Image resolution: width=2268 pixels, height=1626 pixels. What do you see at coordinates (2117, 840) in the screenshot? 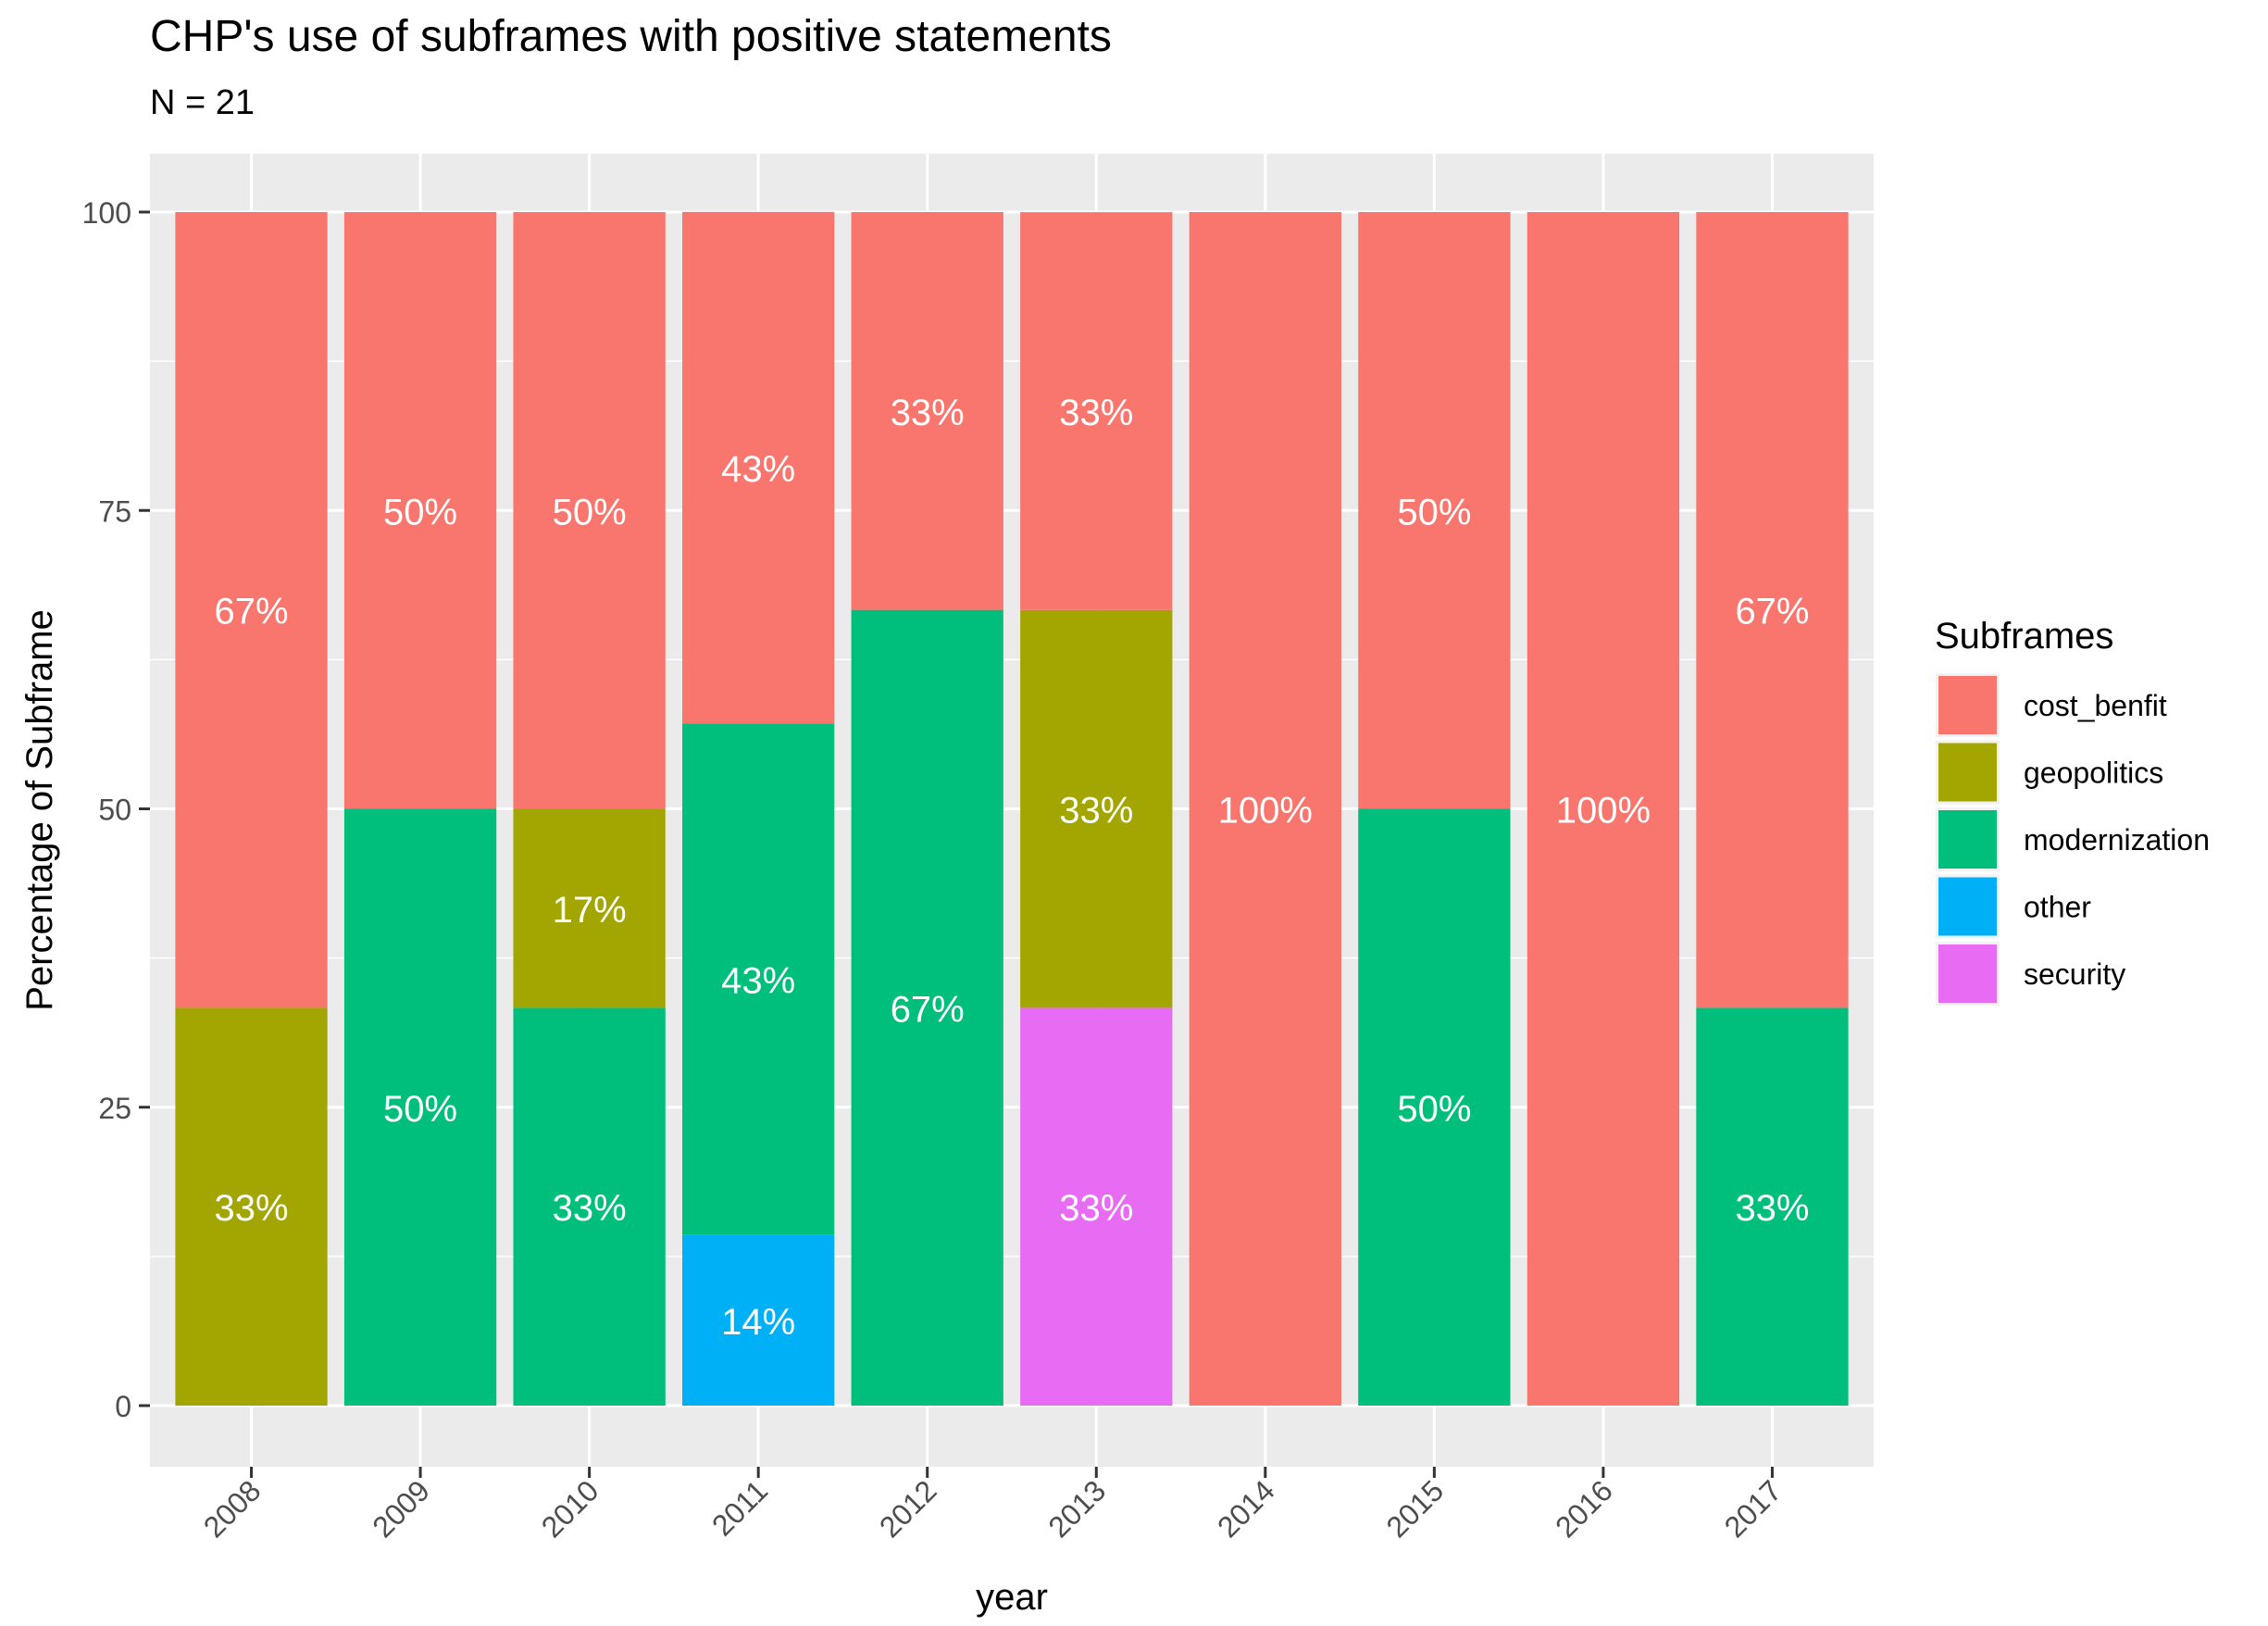
I see `legend-label: modernization` at bounding box center [2117, 840].